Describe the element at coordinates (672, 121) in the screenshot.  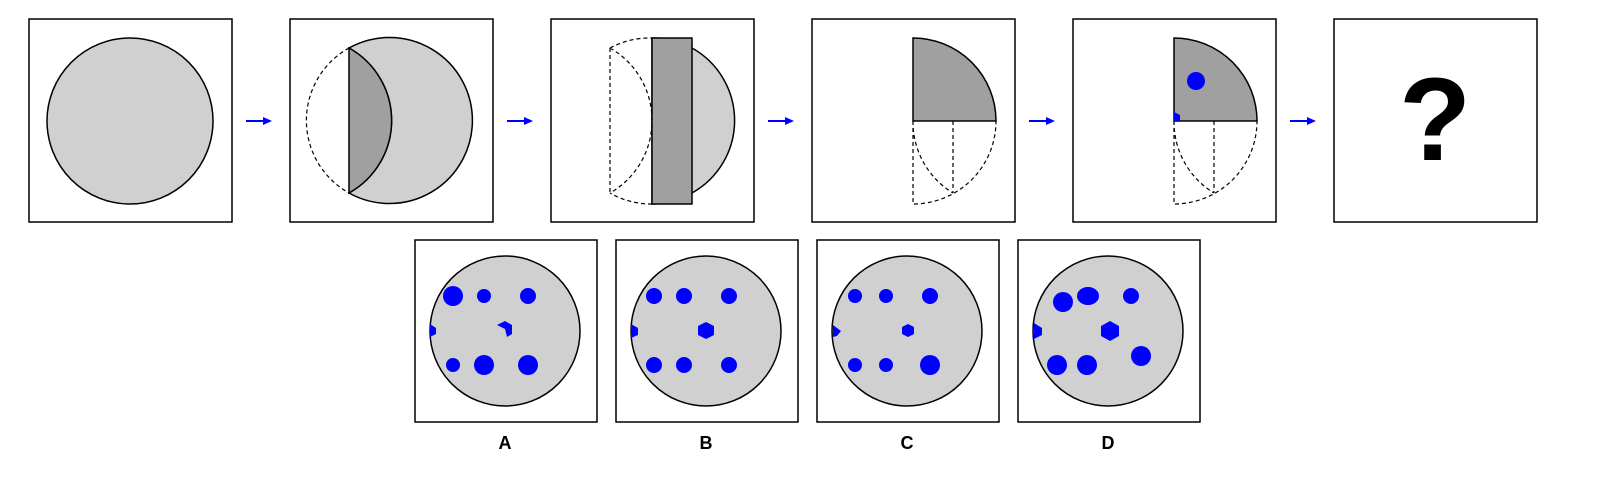
I see `folded-strip` at that location.